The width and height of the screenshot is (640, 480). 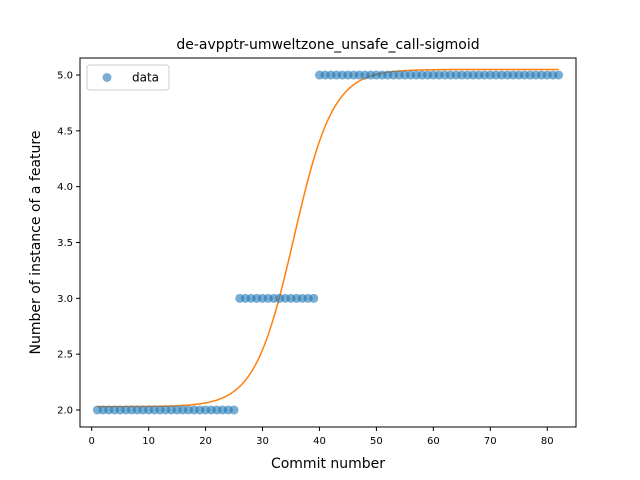 I want to click on legend-box, so click(x=128, y=77).